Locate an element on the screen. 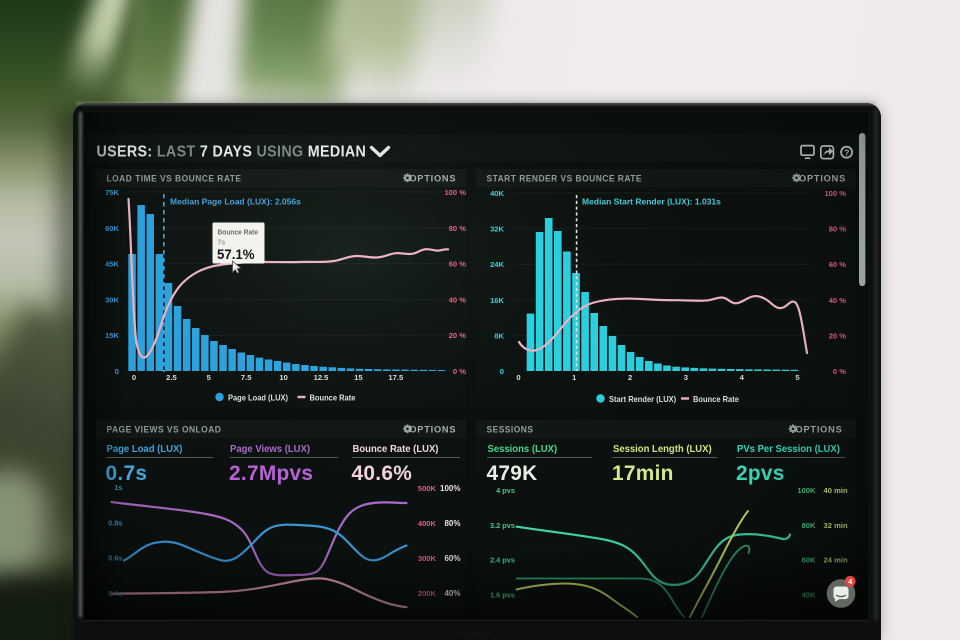 Image resolution: width=960 pixels, height=640 pixels. svg-text: MacBook is located at coordinates (474, 633).